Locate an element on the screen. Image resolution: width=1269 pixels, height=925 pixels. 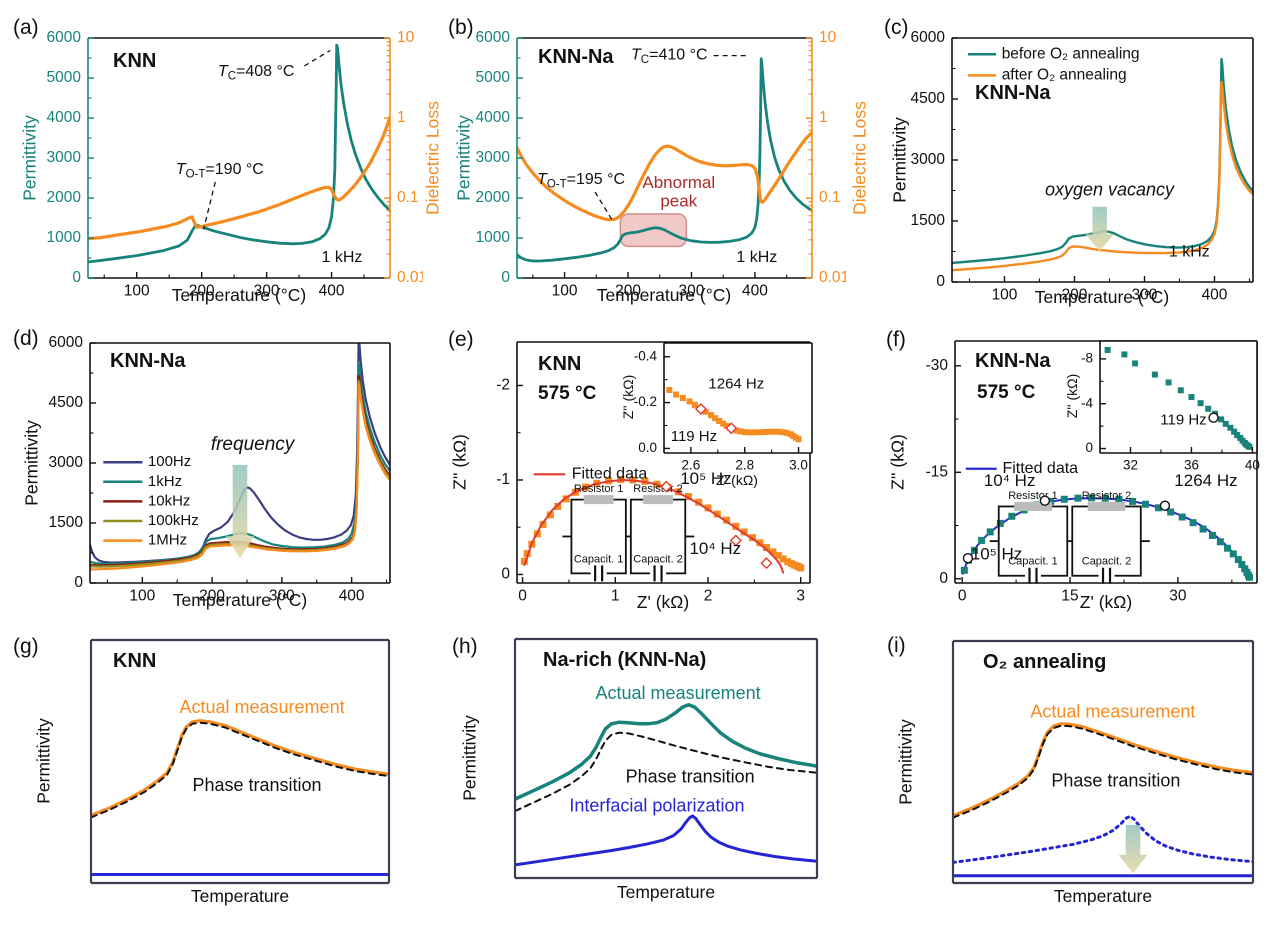
panel-h-title: Na-rich (KNN-Na) is located at coordinates (625, 660).